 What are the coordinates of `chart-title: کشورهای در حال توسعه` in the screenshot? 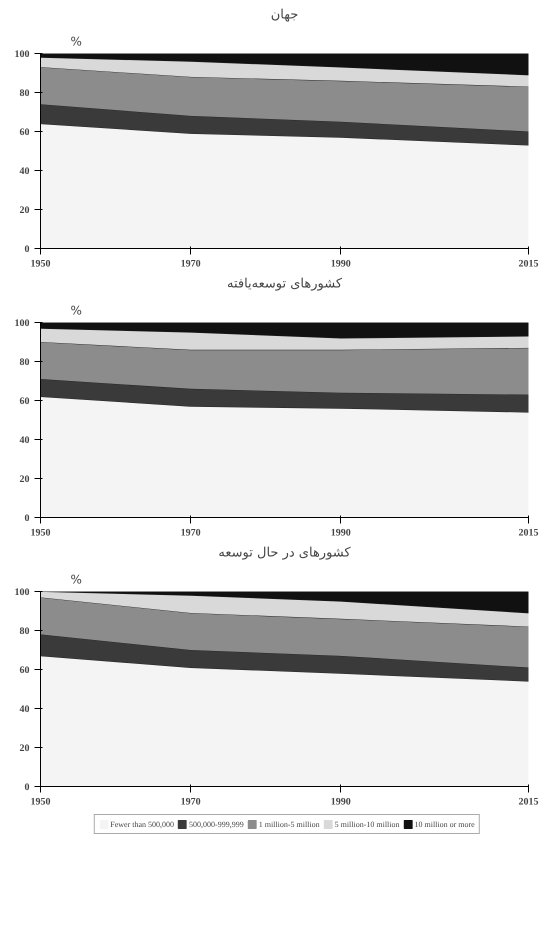 It's located at (285, 553).